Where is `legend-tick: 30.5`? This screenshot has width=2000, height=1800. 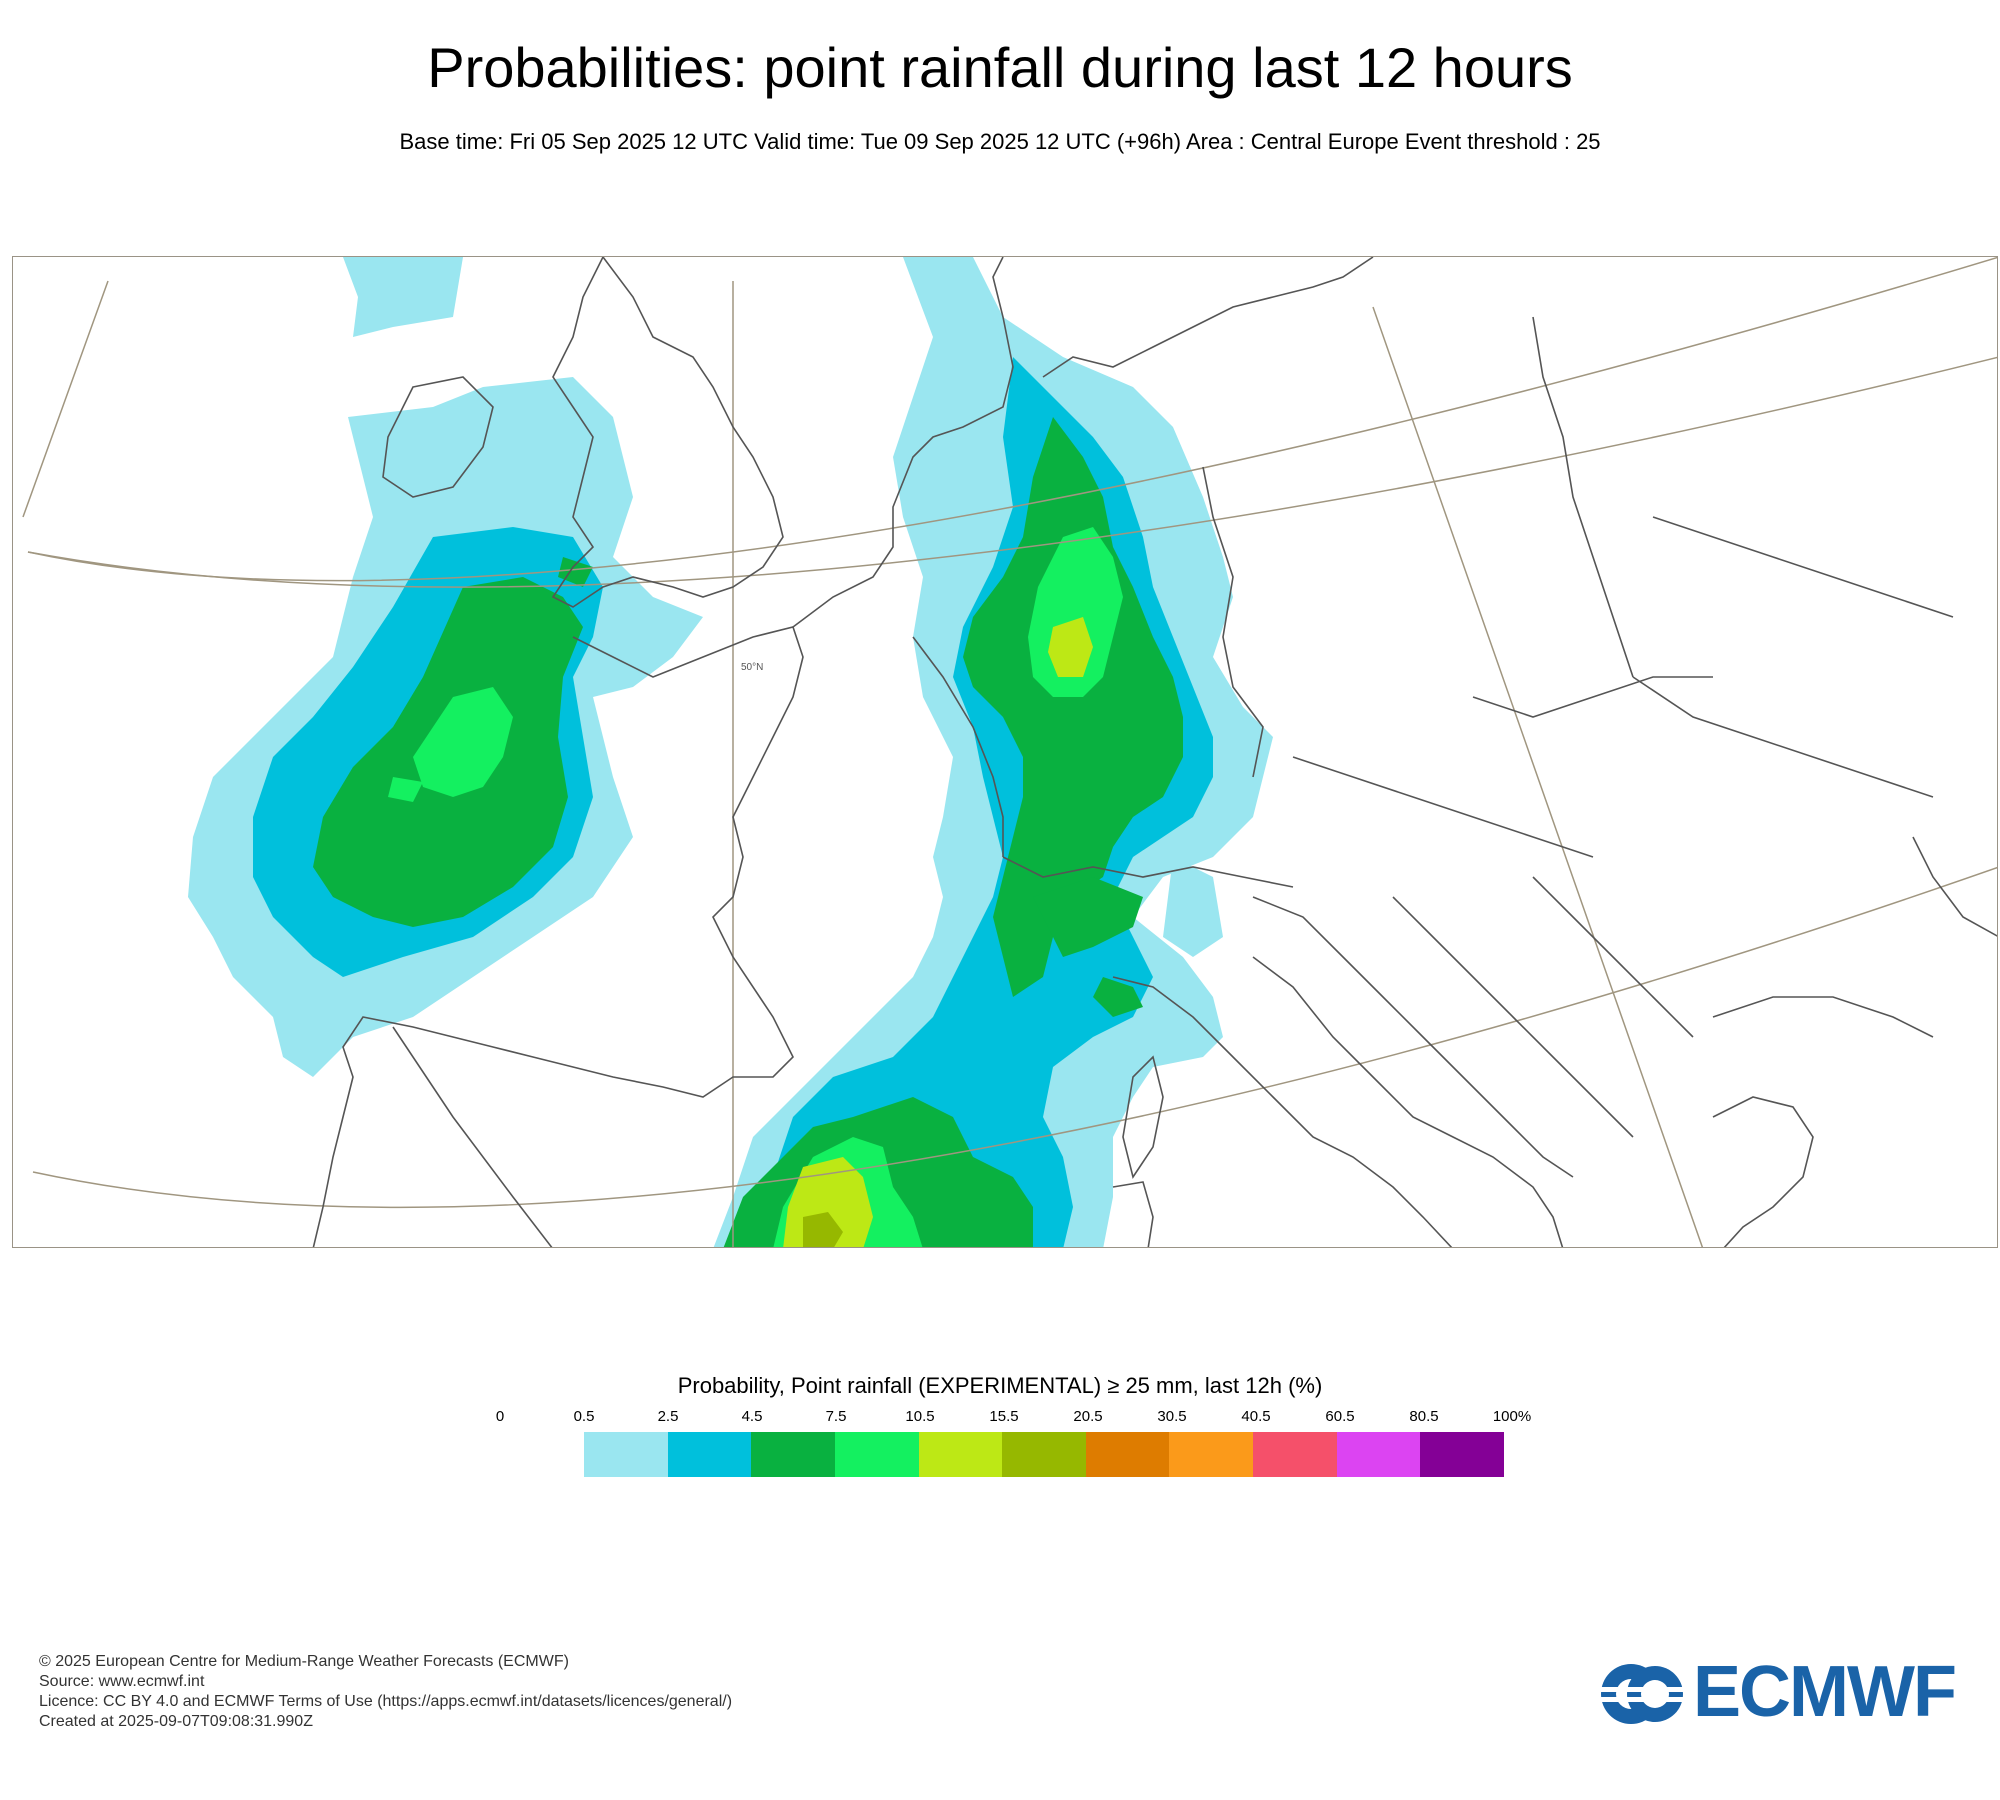 legend-tick: 30.5 is located at coordinates (1172, 1416).